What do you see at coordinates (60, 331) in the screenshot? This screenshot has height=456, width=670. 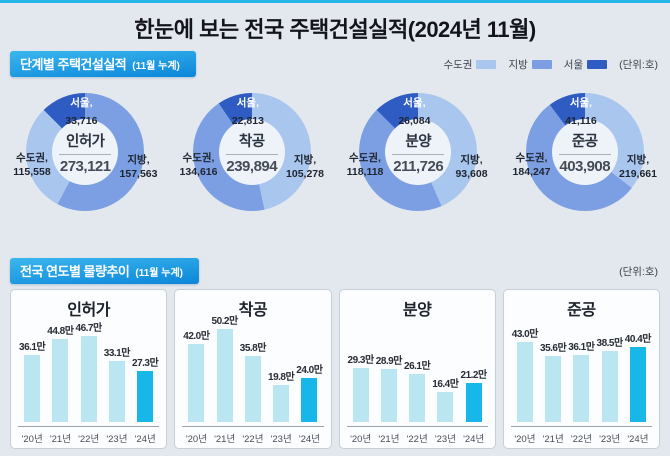 I see `bar-value-label: 44.8만` at bounding box center [60, 331].